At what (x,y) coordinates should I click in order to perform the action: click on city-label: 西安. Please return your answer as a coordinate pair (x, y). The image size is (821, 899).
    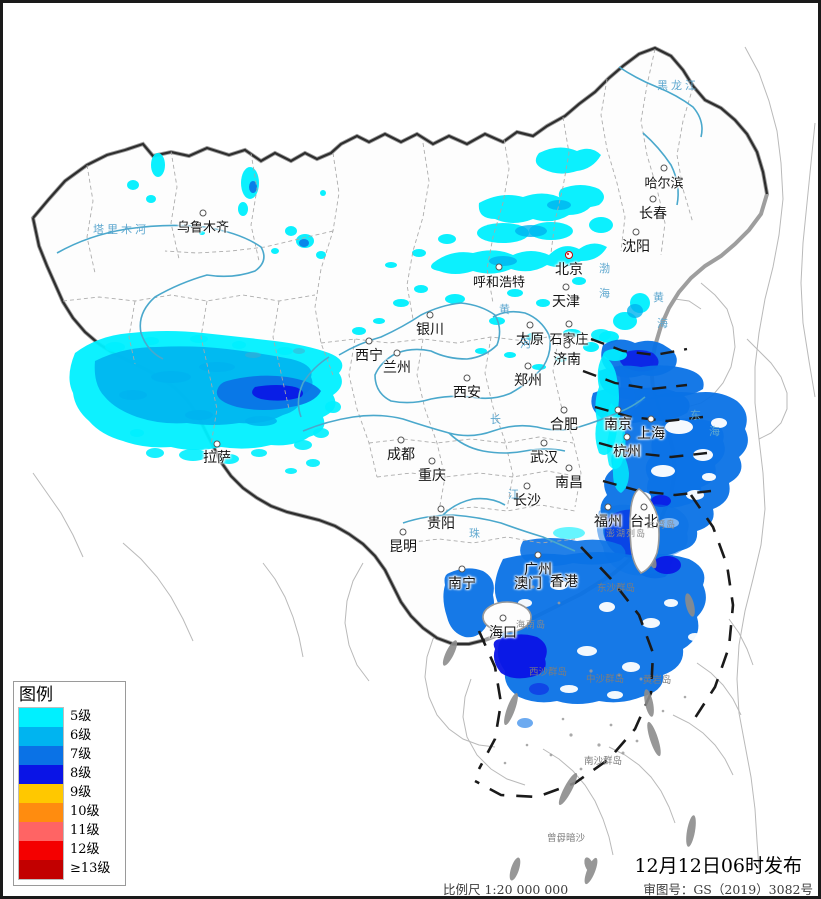
    Looking at the image, I should click on (467, 393).